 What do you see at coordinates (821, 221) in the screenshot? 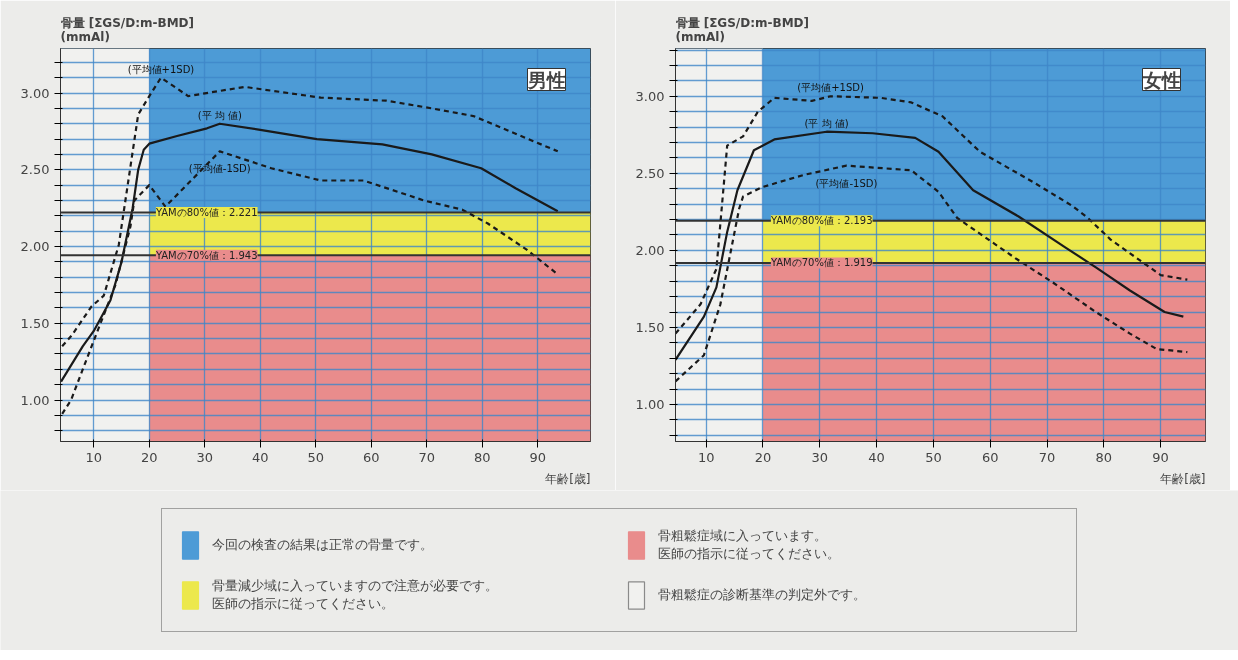
I see `ref-line-label: YAMの80%値：2.193` at bounding box center [821, 221].